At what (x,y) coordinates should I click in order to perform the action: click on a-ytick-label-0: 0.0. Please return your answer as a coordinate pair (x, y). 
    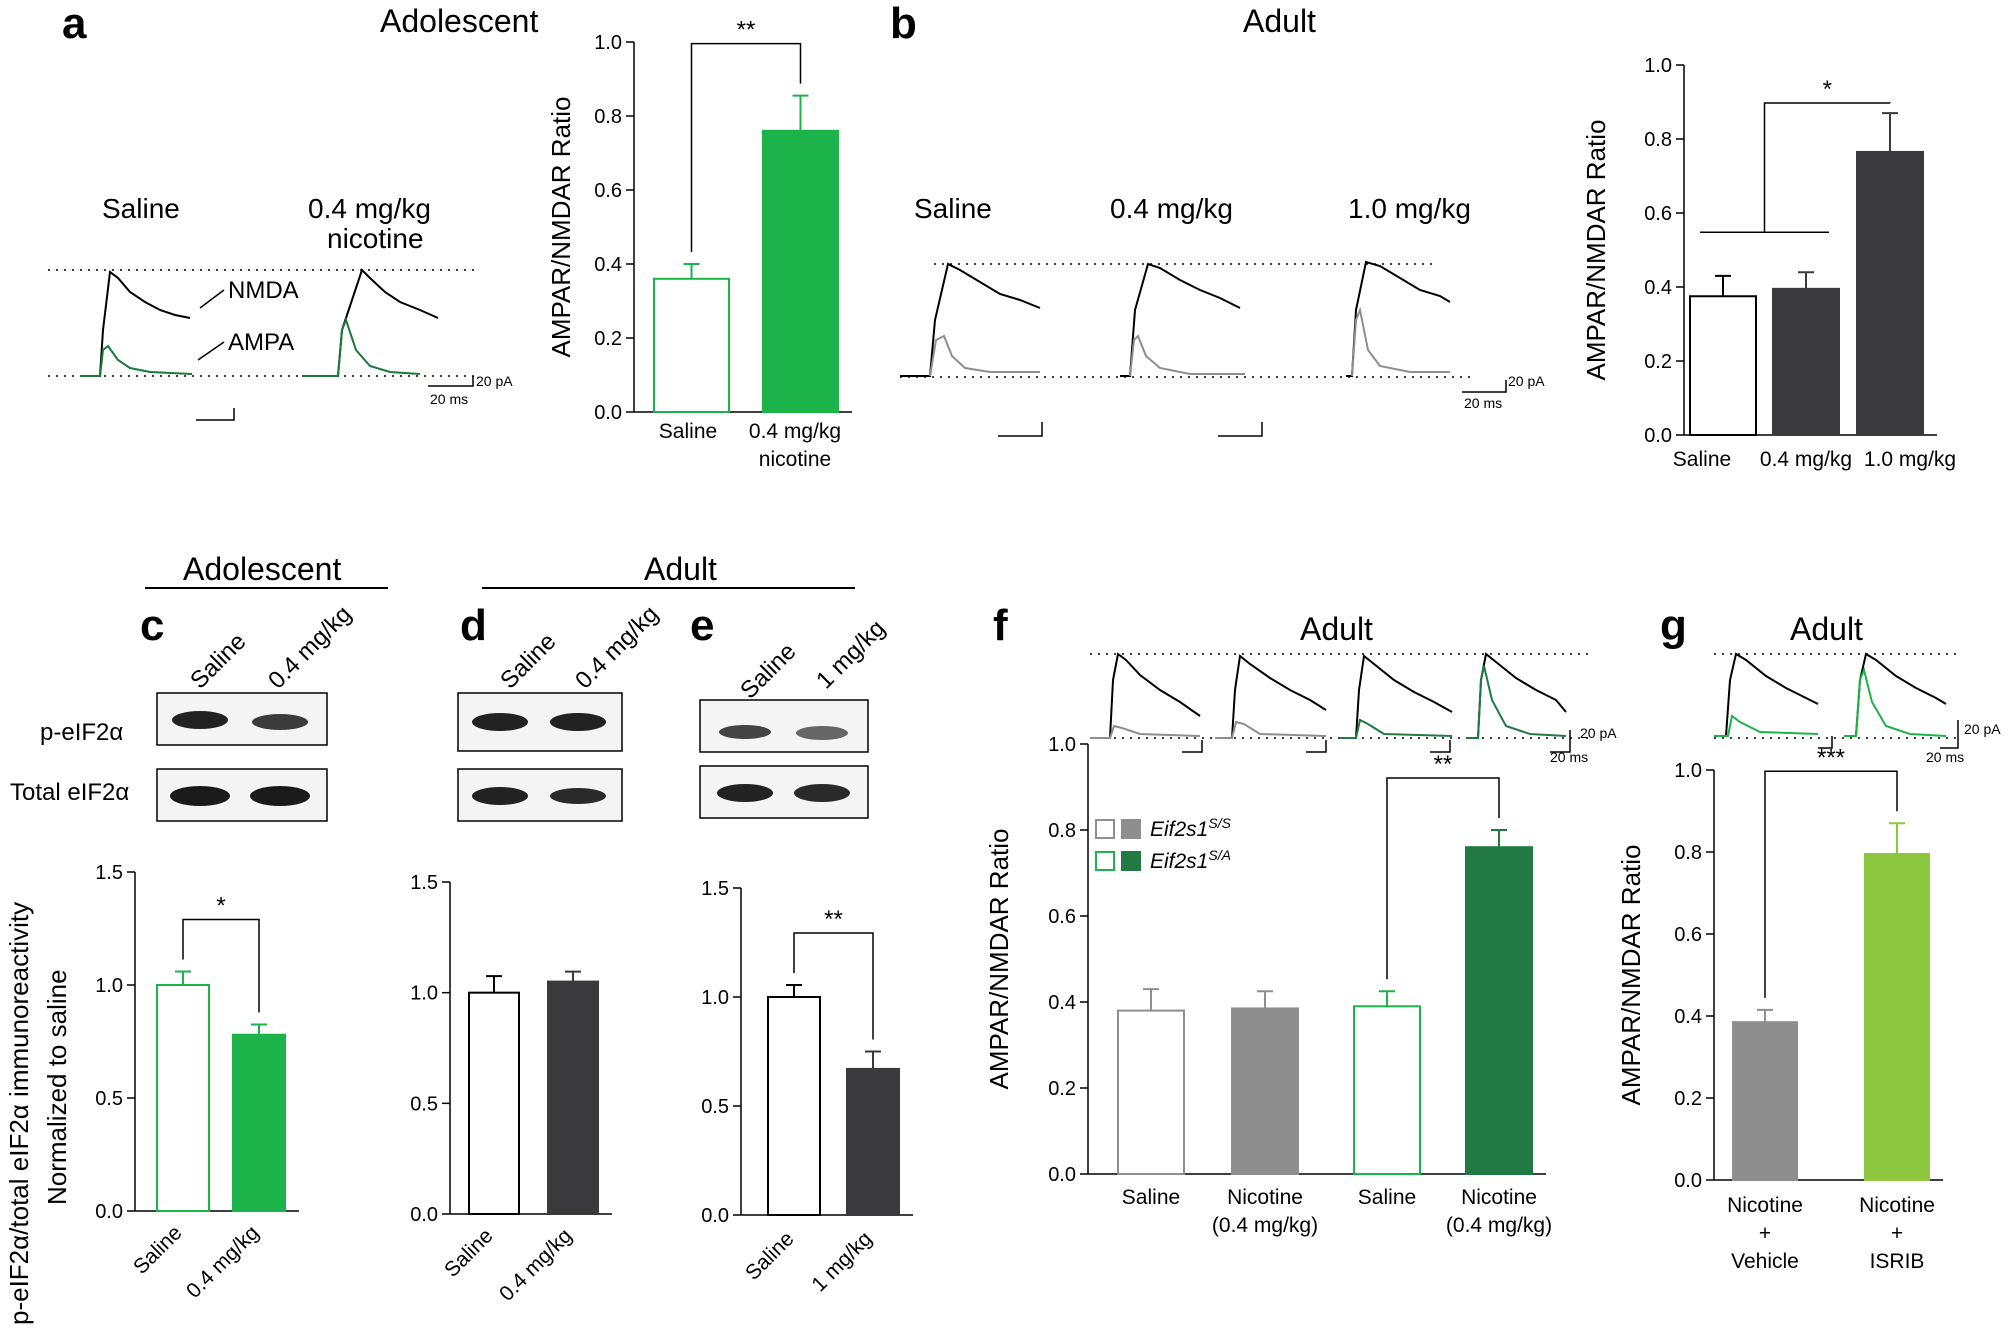
    Looking at the image, I should click on (608, 413).